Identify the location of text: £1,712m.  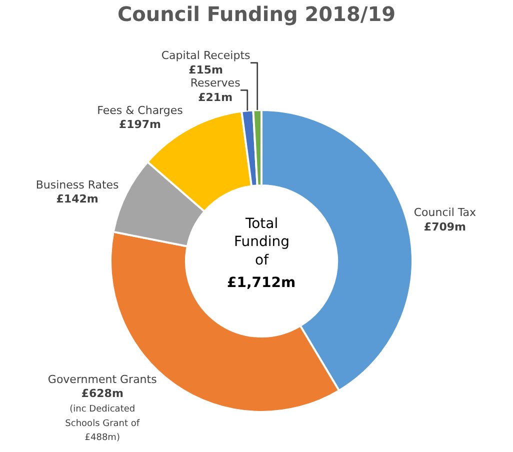
(261, 283).